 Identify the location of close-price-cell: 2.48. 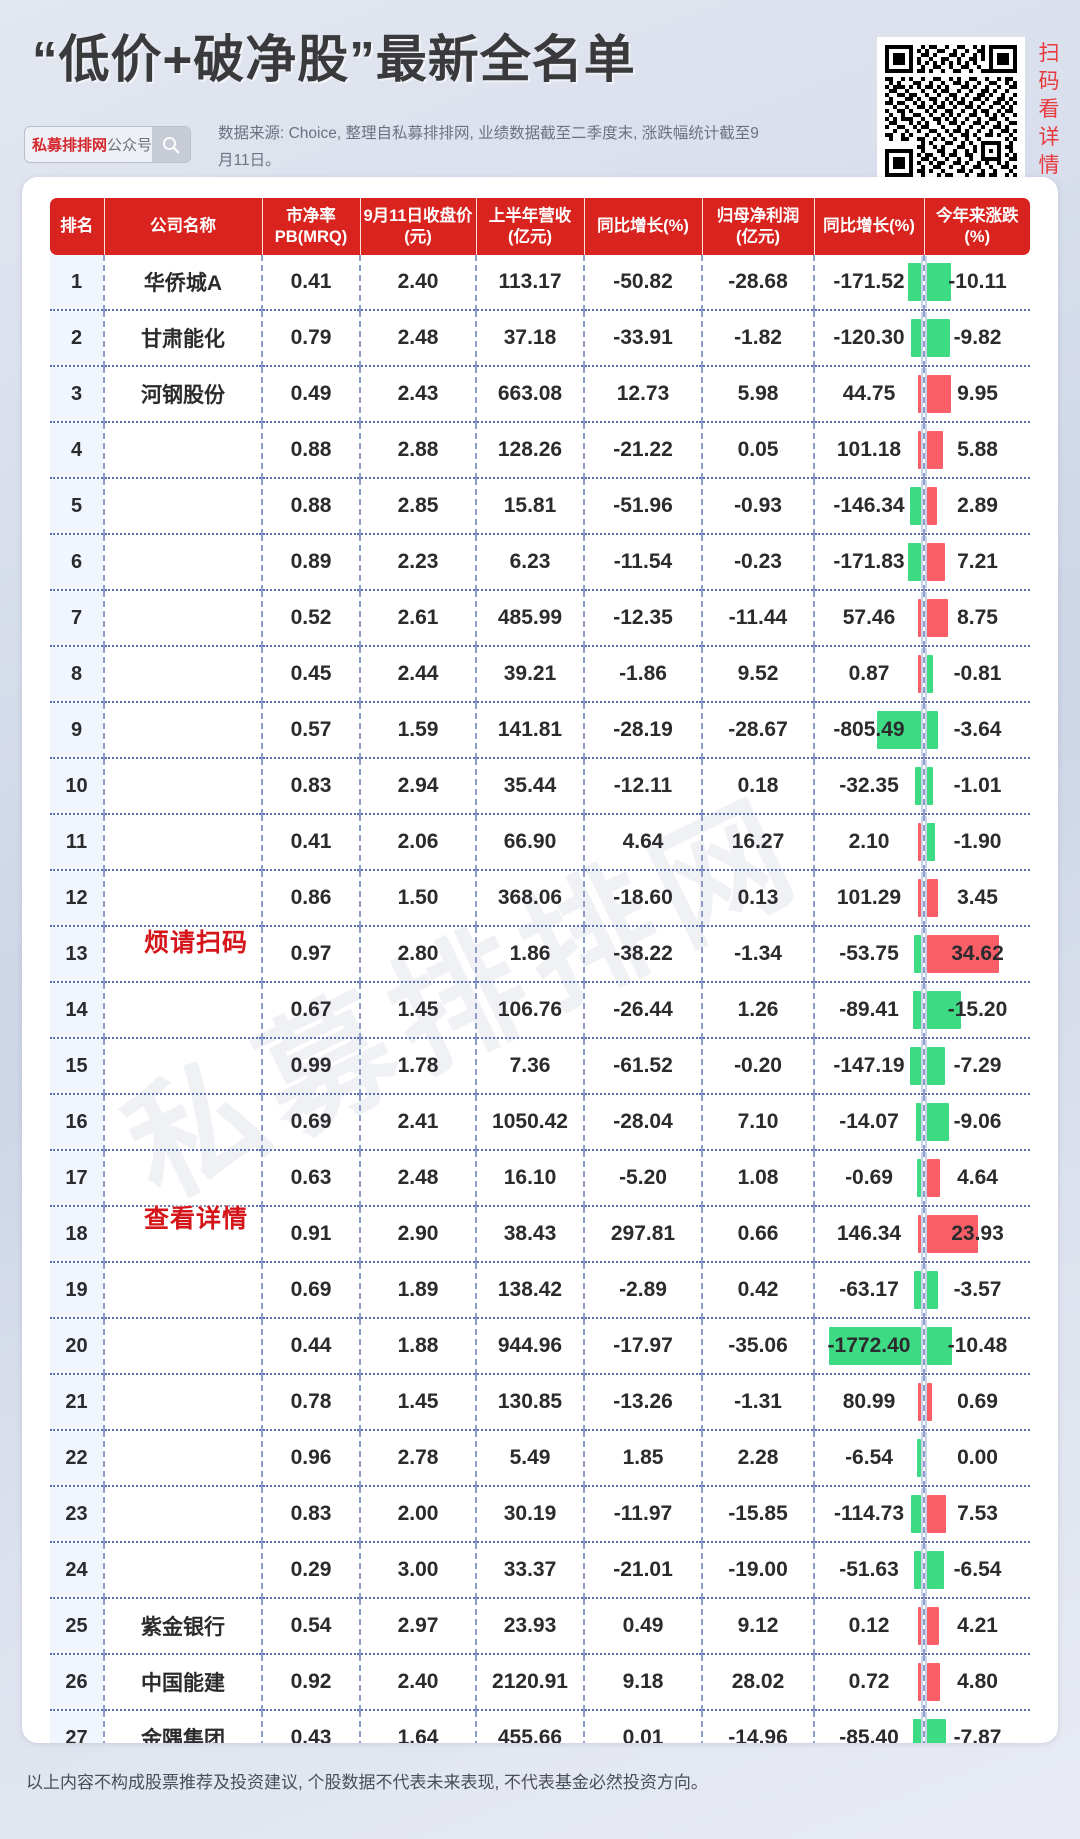
(418, 1178).